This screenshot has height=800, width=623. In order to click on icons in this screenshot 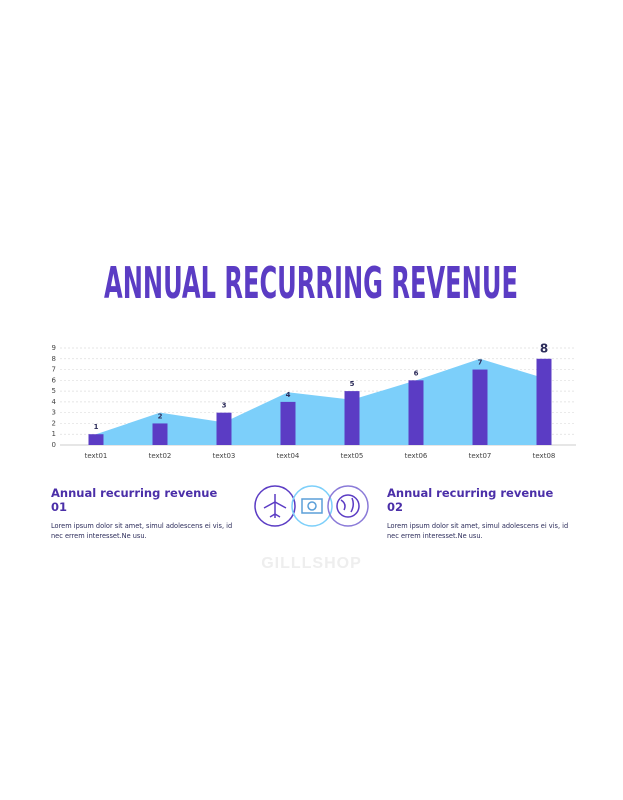, I will do `click(311, 506)`.